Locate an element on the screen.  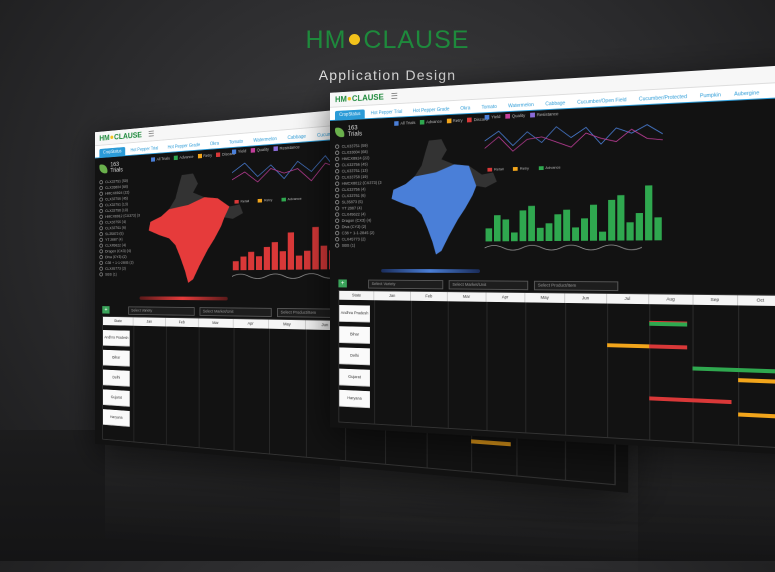
bar-legend-item: Advance is located at coordinates (291, 199).